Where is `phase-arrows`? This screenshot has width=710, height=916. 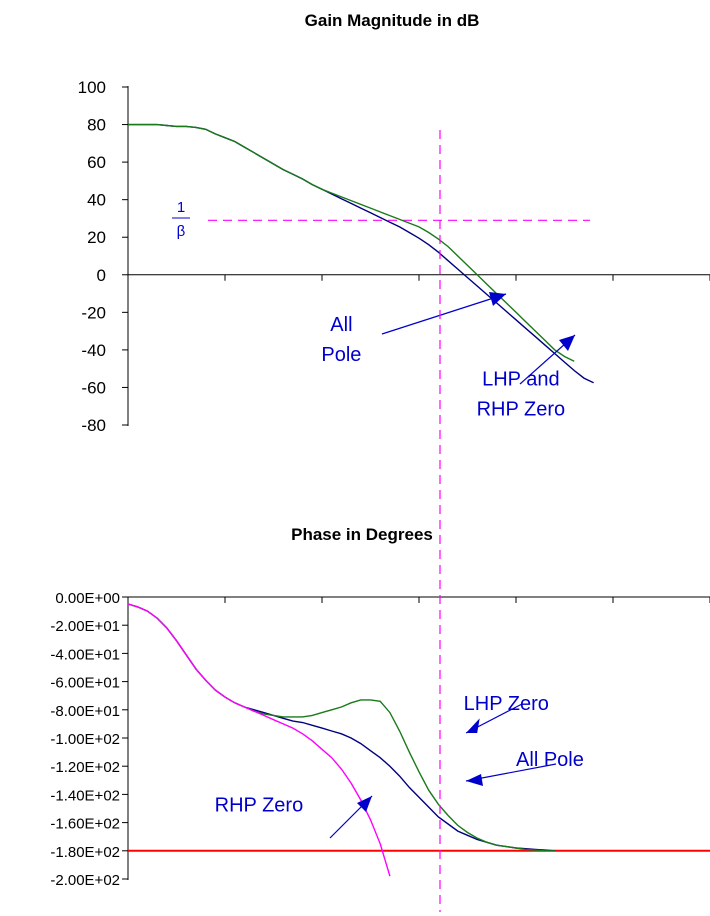
phase-arrows is located at coordinates (443, 771).